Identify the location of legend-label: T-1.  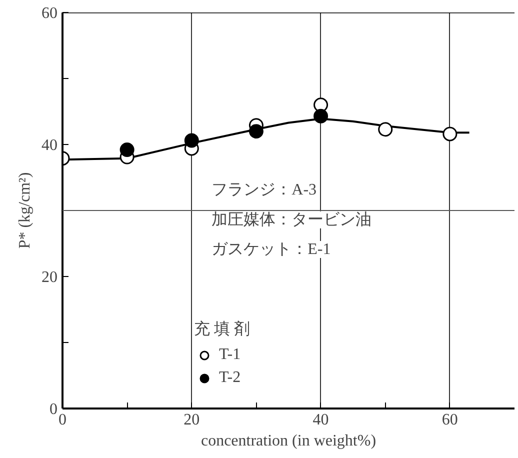
(230, 355).